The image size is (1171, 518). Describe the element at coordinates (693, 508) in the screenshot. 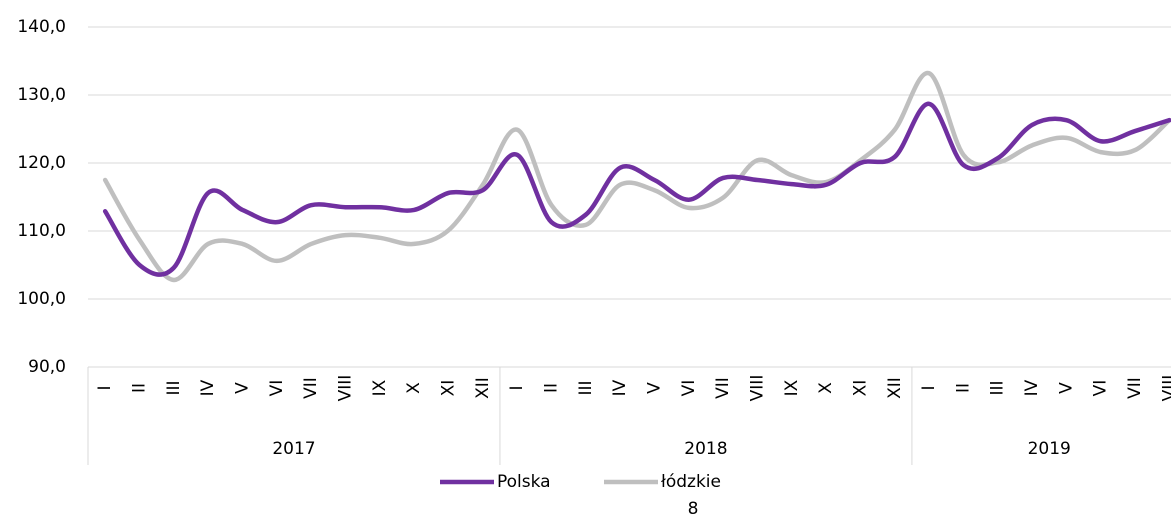

I see `page-number: 8` at that location.